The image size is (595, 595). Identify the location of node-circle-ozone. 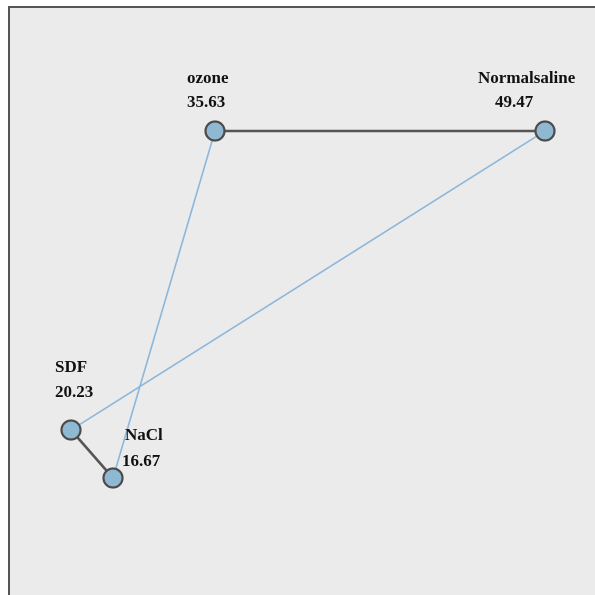
(215, 131).